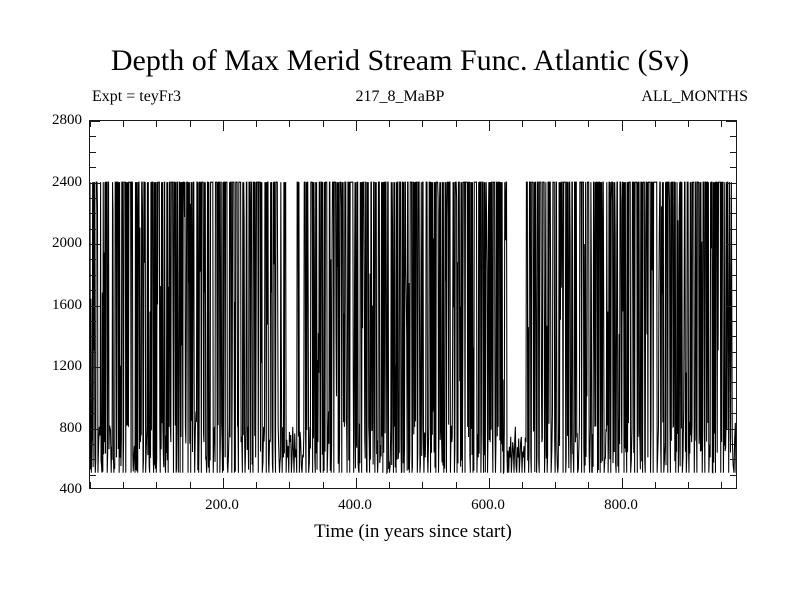 This screenshot has height=600, width=800. What do you see at coordinates (413, 531) in the screenshot?
I see `x-axis-title: Time (in years since start)` at bounding box center [413, 531].